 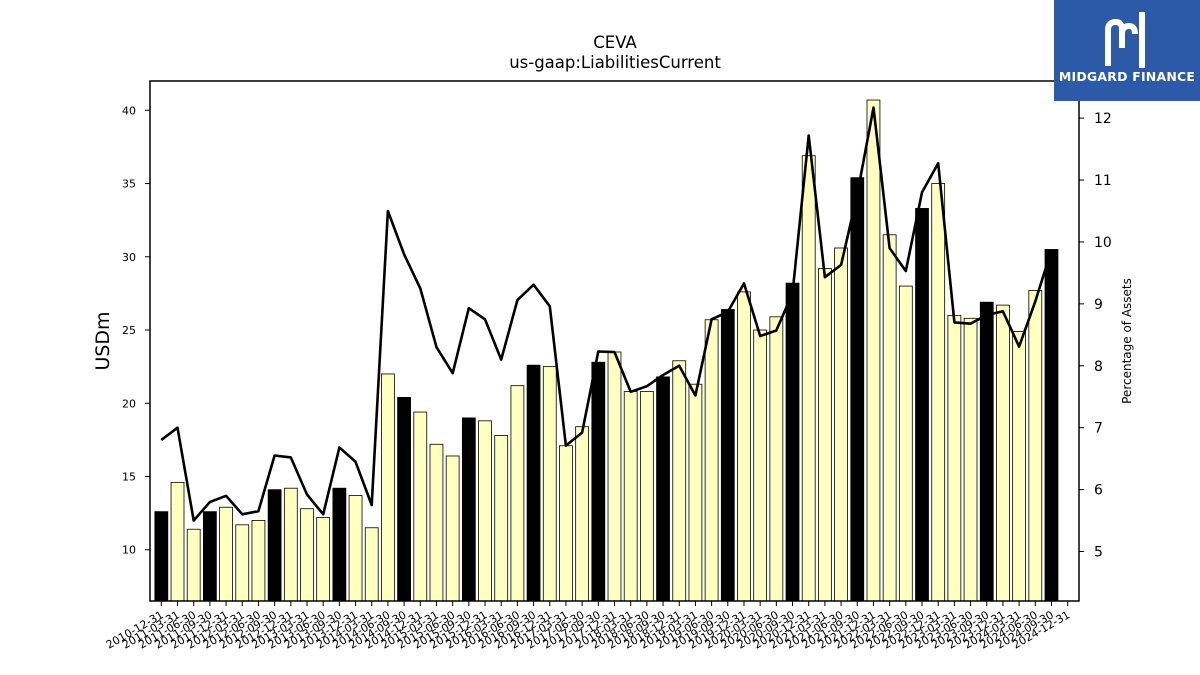 What do you see at coordinates (1098, 305) in the screenshot?
I see `y2-tick-label: 9` at bounding box center [1098, 305].